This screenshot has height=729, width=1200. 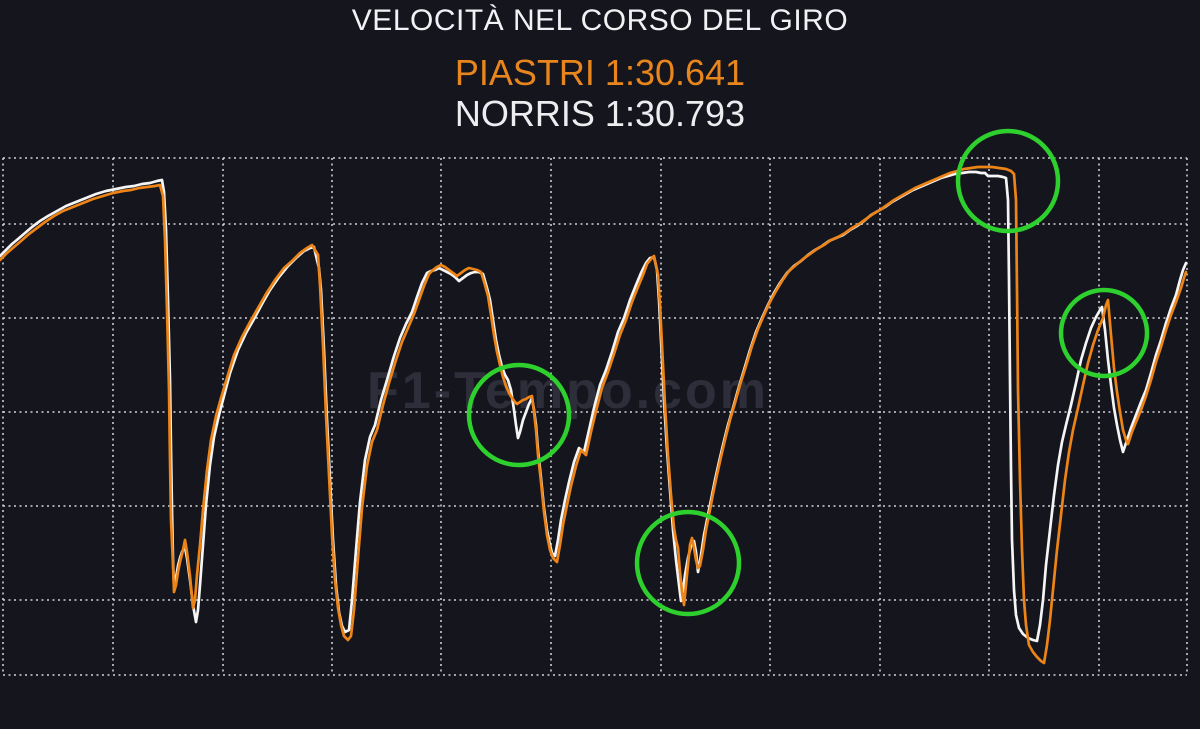 What do you see at coordinates (600, 72) in the screenshot?
I see `driver1-laptime-label: PIASTRI 1:30.641` at bounding box center [600, 72].